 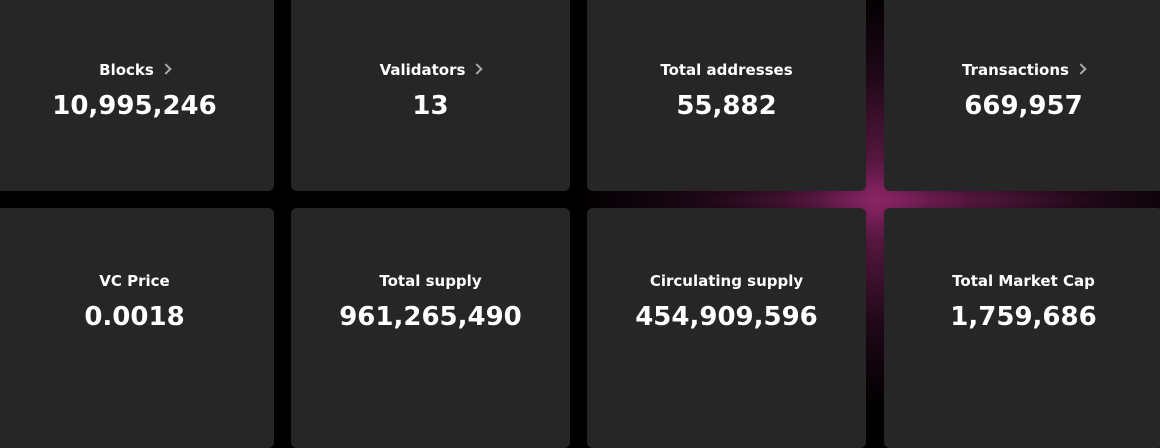 I want to click on stat-label: Validators, so click(x=430, y=70).